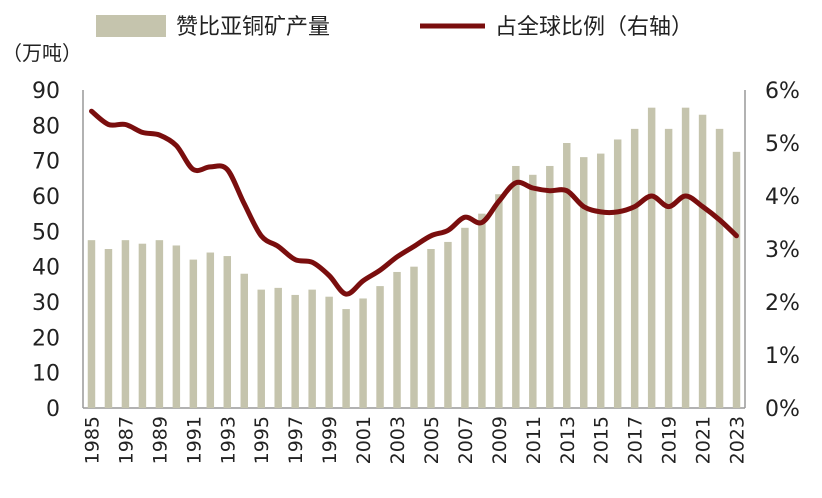  What do you see at coordinates (534, 440) in the screenshot?
I see `x-tick-label: 2011` at bounding box center [534, 440].